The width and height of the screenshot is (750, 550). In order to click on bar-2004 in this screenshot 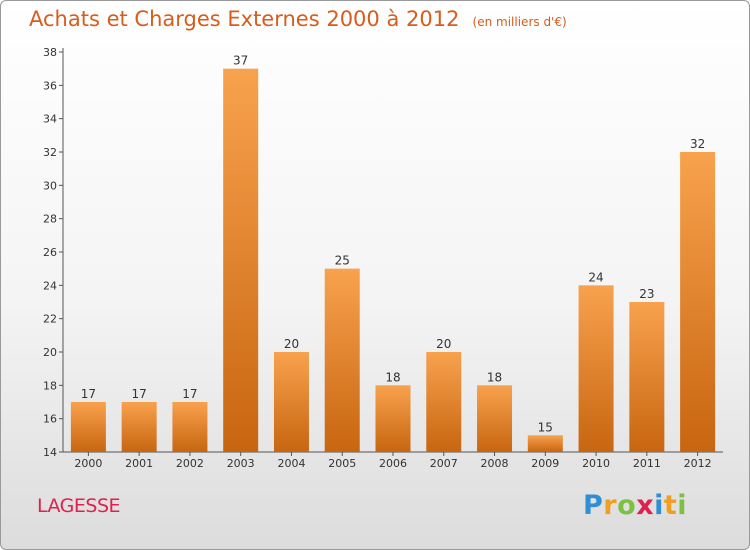, I will do `click(291, 402)`.